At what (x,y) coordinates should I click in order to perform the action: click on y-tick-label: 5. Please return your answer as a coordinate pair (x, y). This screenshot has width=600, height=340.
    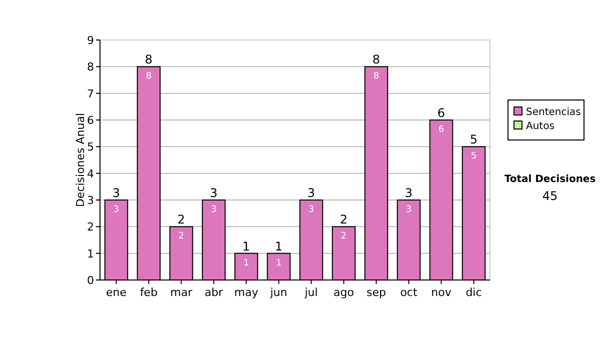
    Looking at the image, I should click on (90, 147).